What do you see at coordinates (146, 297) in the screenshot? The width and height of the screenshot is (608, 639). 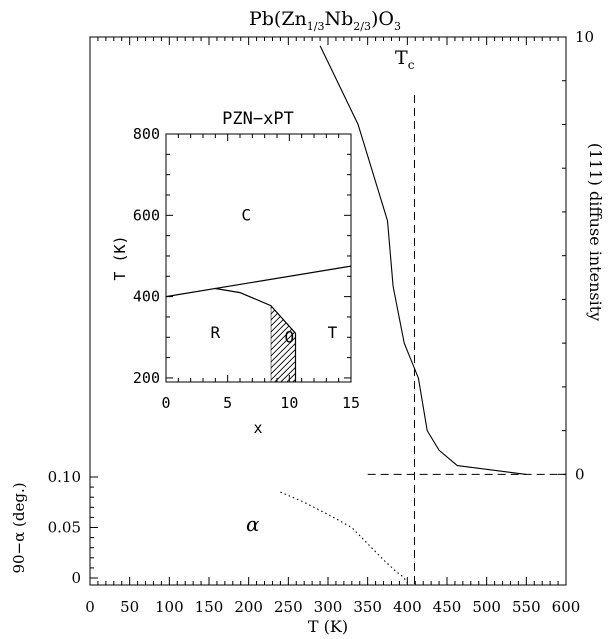 I see `inset-y-tick-label: 400` at bounding box center [146, 297].